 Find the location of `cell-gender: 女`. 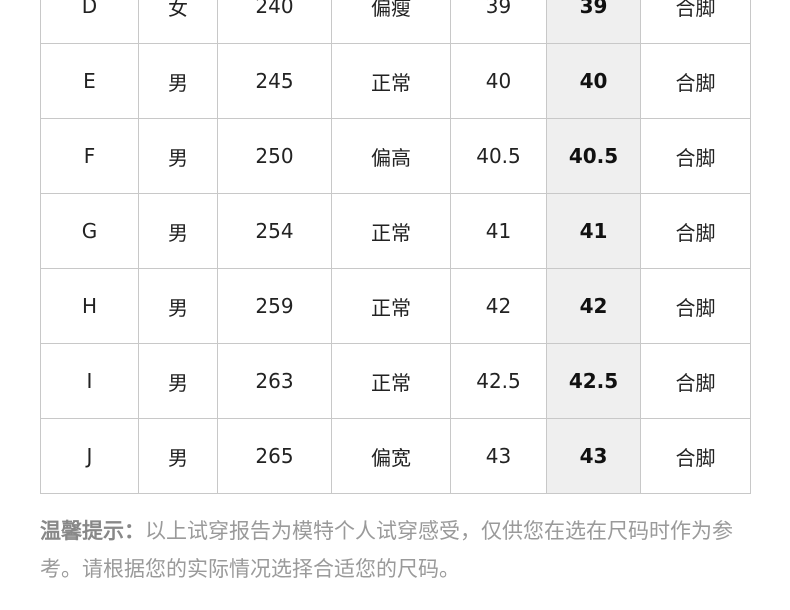

cell-gender: 女 is located at coordinates (178, 22).